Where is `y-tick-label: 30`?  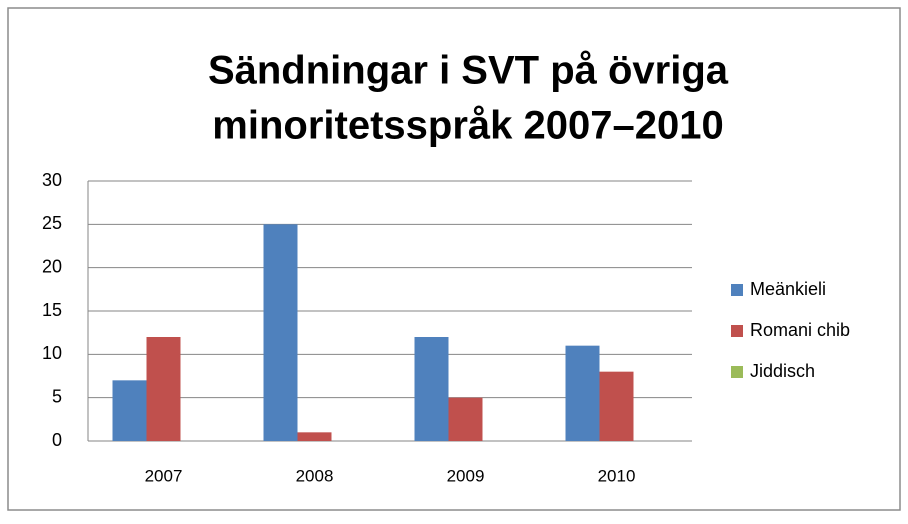 y-tick-label: 30 is located at coordinates (52, 180).